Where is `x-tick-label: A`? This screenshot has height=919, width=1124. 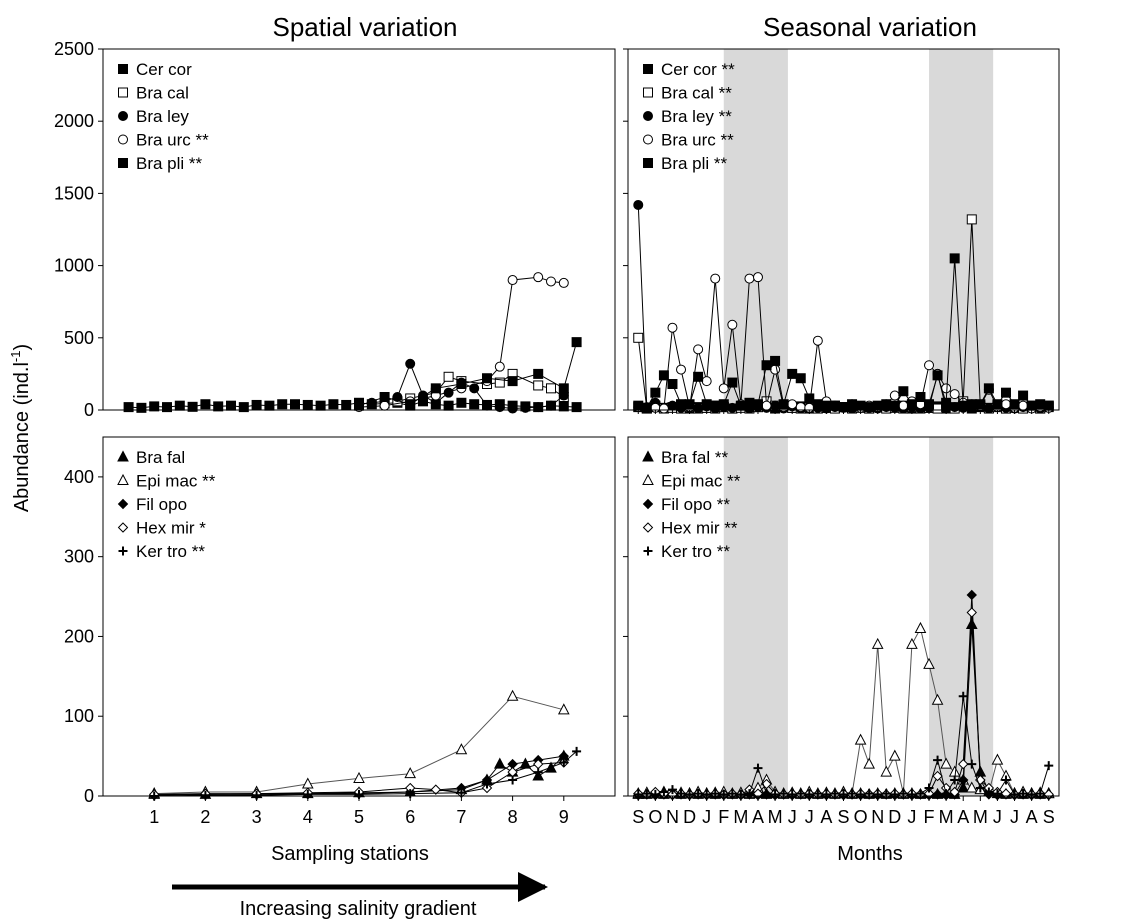
x-tick-label: A is located at coordinates (758, 817).